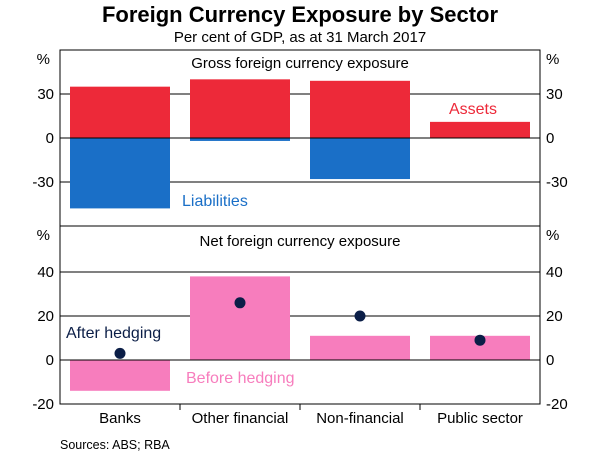 The height and width of the screenshot is (458, 600). Describe the element at coordinates (240, 418) in the screenshot. I see `category-label: Other financial` at that location.